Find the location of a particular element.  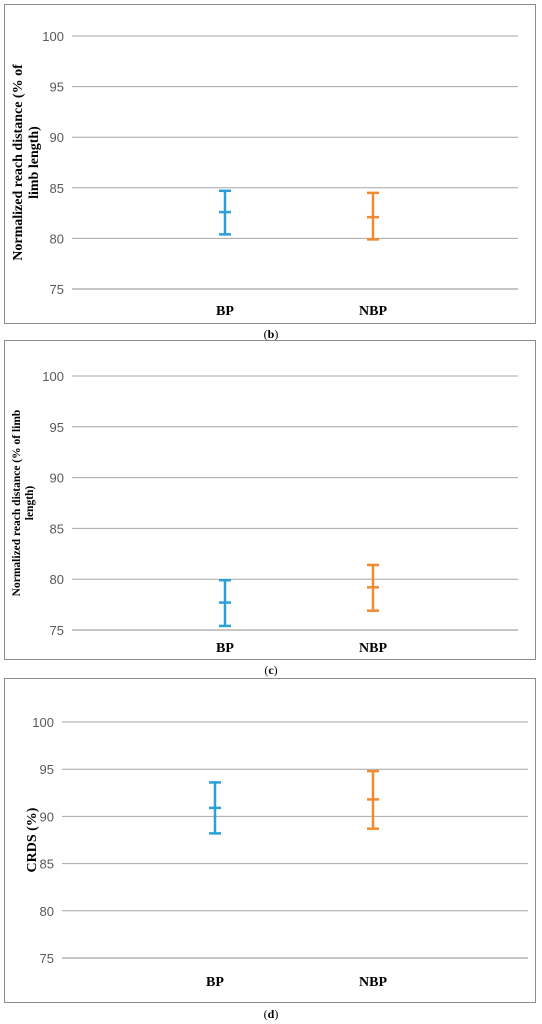

y-axis-label-b-line-1: Normalized reach distance (% of is located at coordinates (18, 162).